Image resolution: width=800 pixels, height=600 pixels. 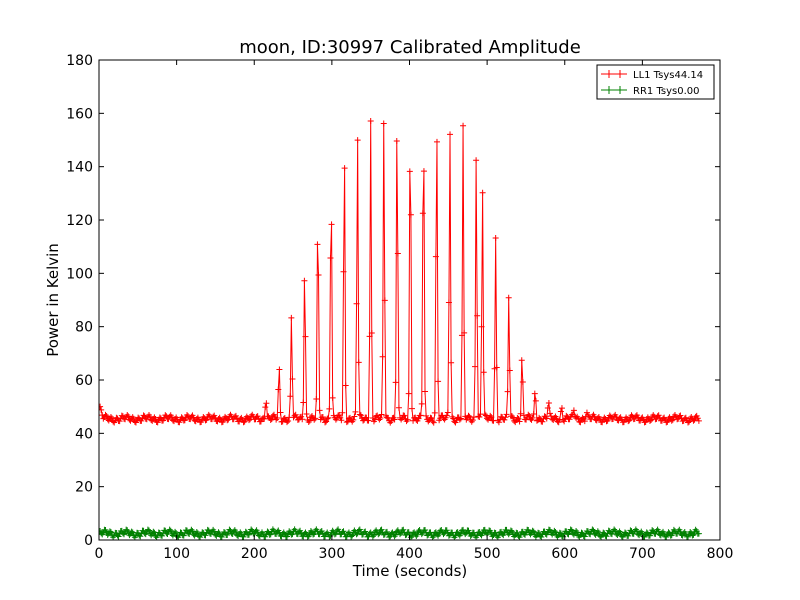 I want to click on y-tick-label: 80, so click(x=84, y=328).